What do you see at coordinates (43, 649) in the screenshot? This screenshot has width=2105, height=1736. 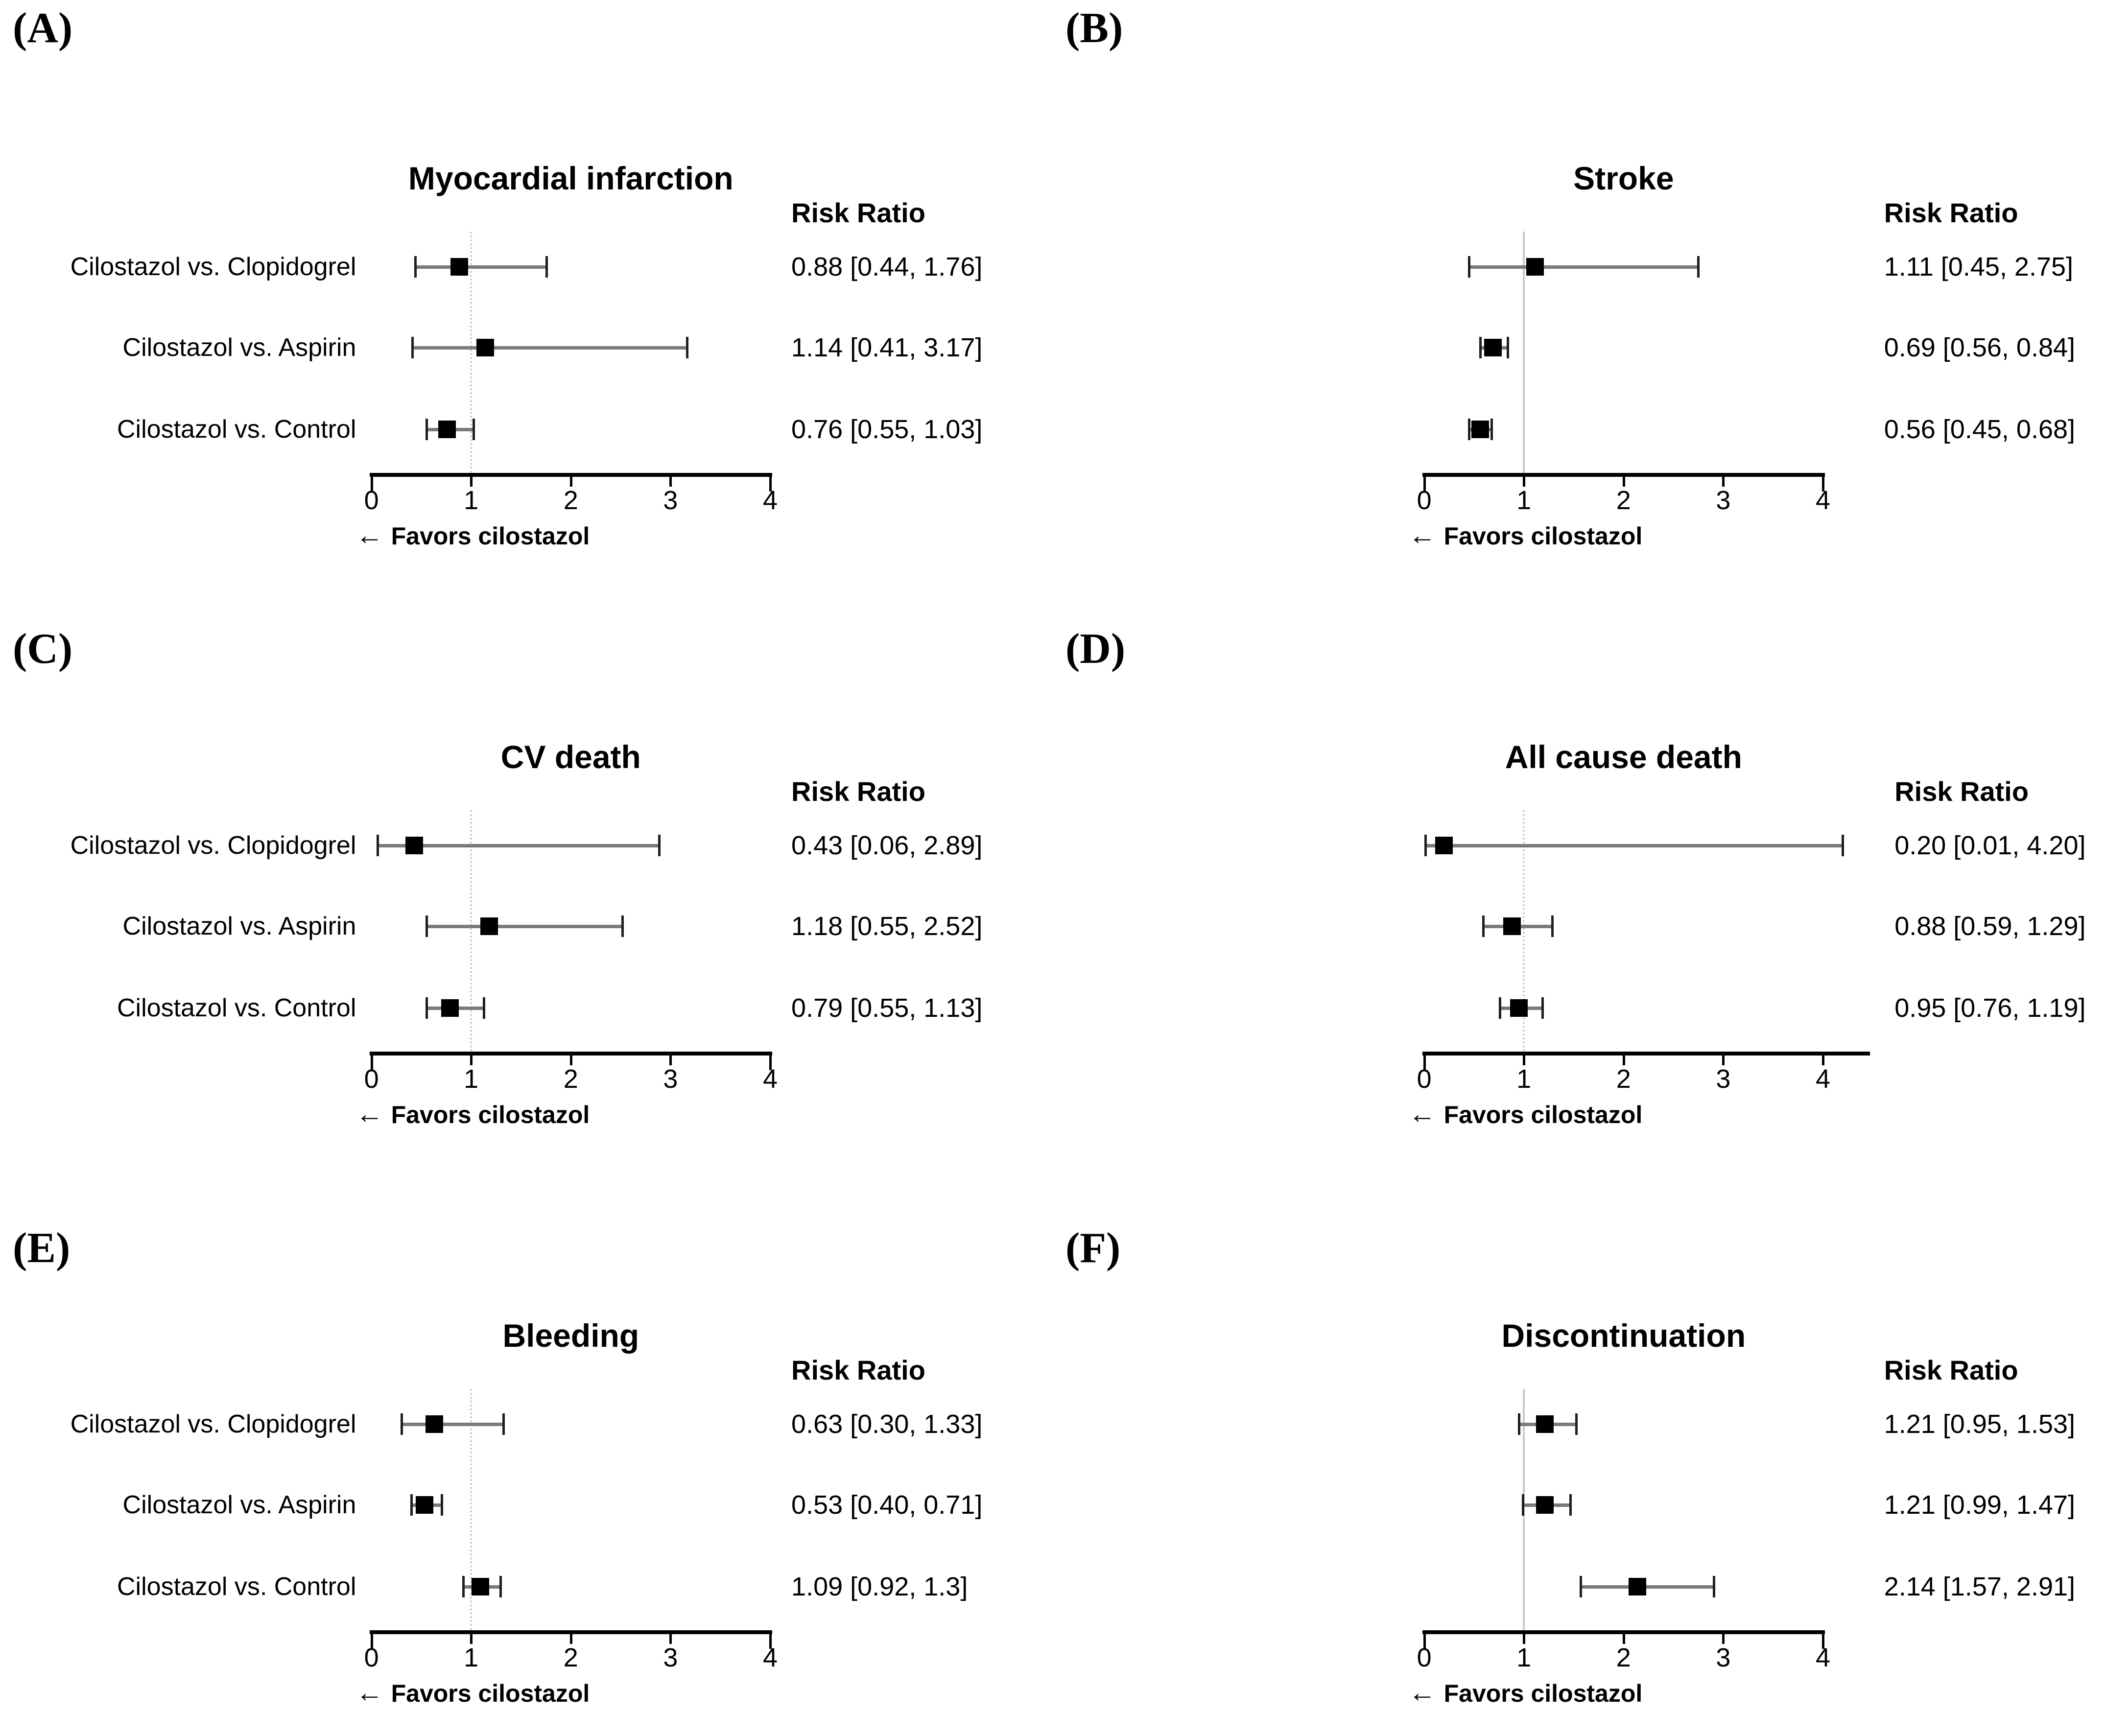 I see `panel-letter-label: (C)` at bounding box center [43, 649].